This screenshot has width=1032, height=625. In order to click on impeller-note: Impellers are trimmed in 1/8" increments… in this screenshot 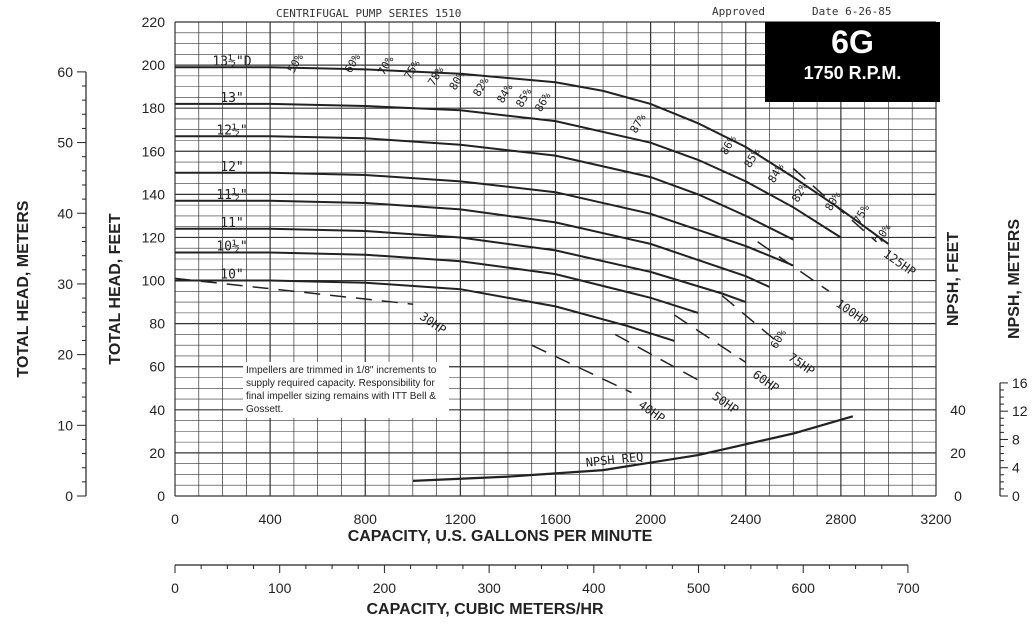, I will do `click(346, 390)`.